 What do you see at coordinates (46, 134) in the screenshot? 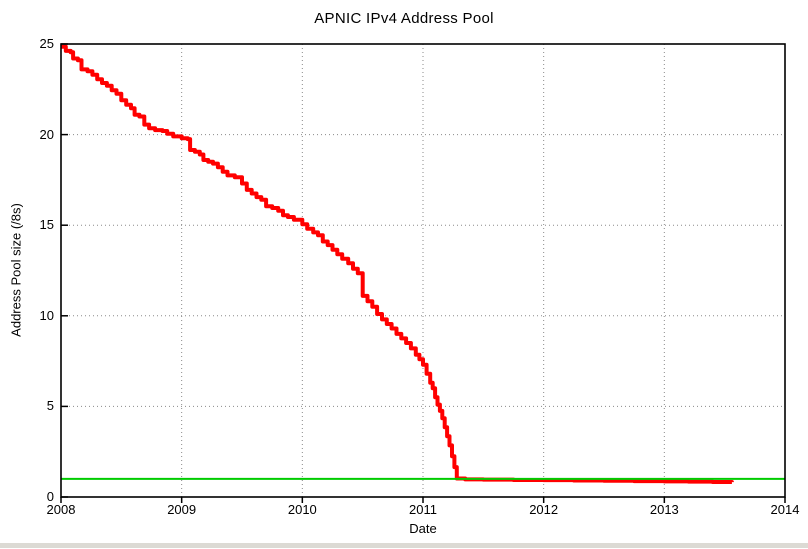
I see `y-tick-label: 20` at bounding box center [46, 134].